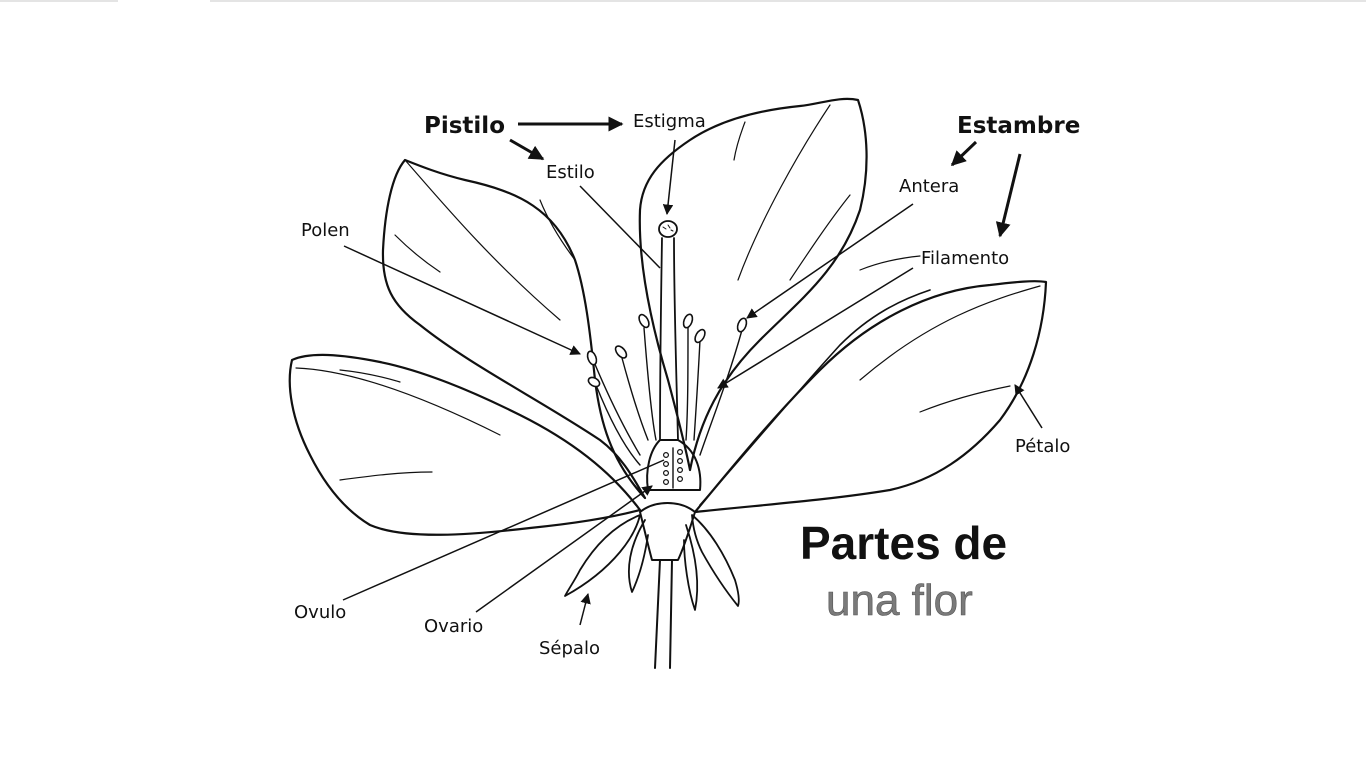 This screenshot has width=1366, height=768. I want to click on label-pistilo: Pistilo, so click(464, 126).